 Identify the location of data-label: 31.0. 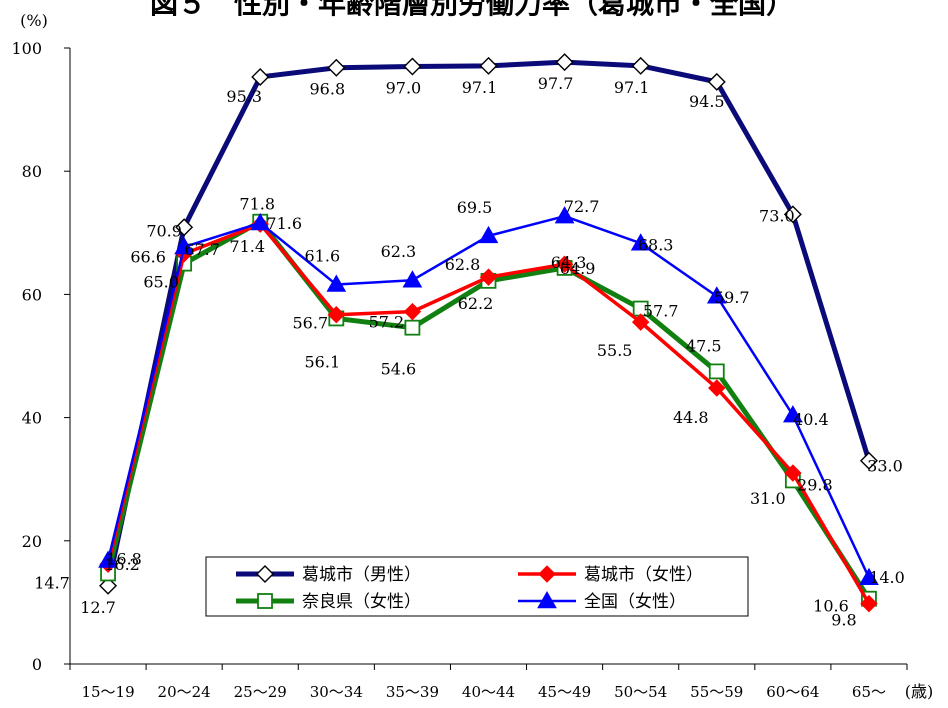
(768, 498).